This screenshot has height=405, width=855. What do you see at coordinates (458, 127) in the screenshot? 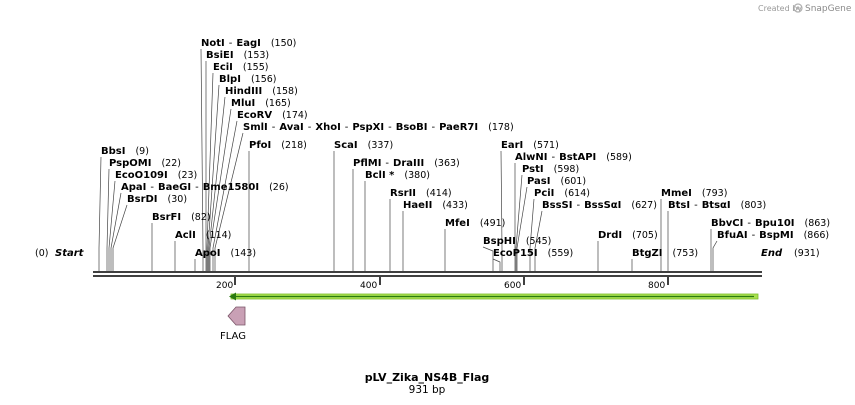
I see `site-name-paer7i: PaeR7I` at bounding box center [458, 127].